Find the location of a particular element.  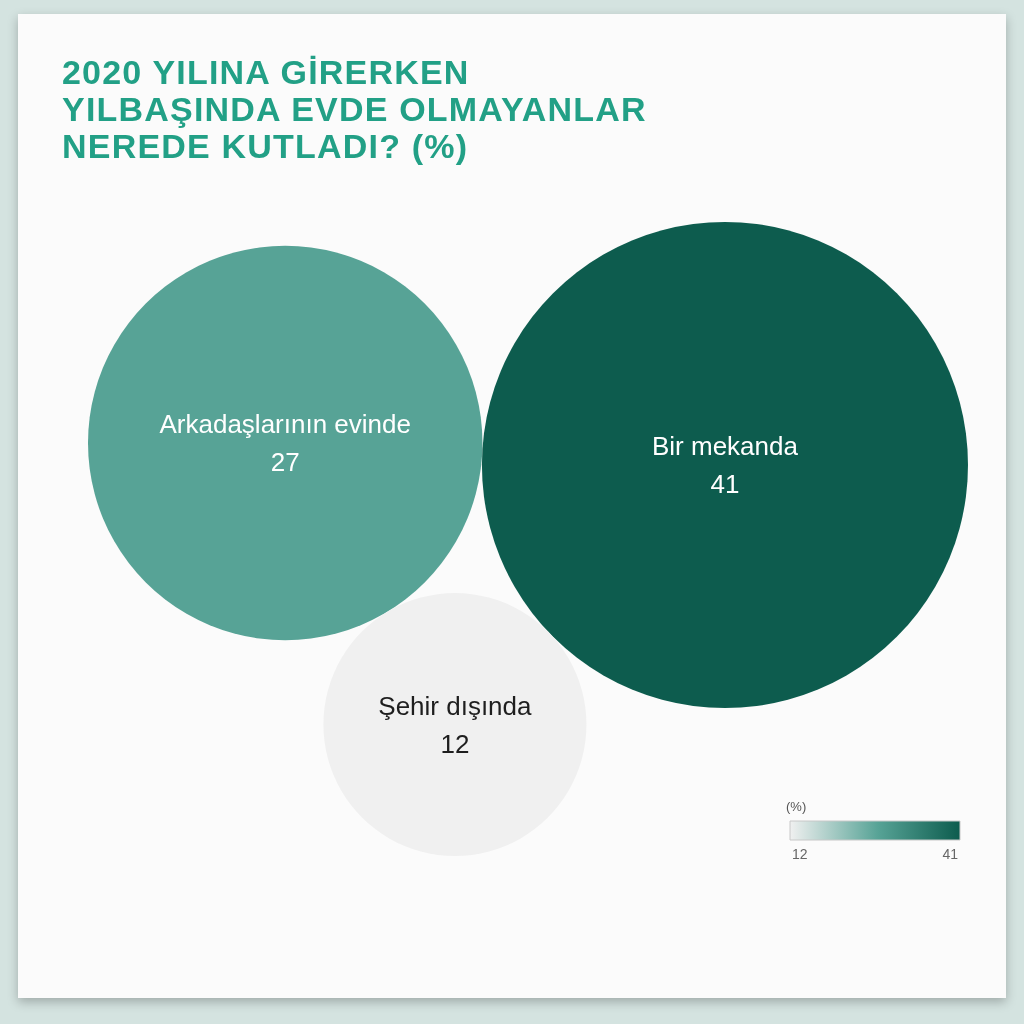

text: 2020 YILINA GİRERKEN YILBAŞINDA EVDE OLMAYANLAR NEREDE KUTLADI? (%) is located at coordinates (354, 109).